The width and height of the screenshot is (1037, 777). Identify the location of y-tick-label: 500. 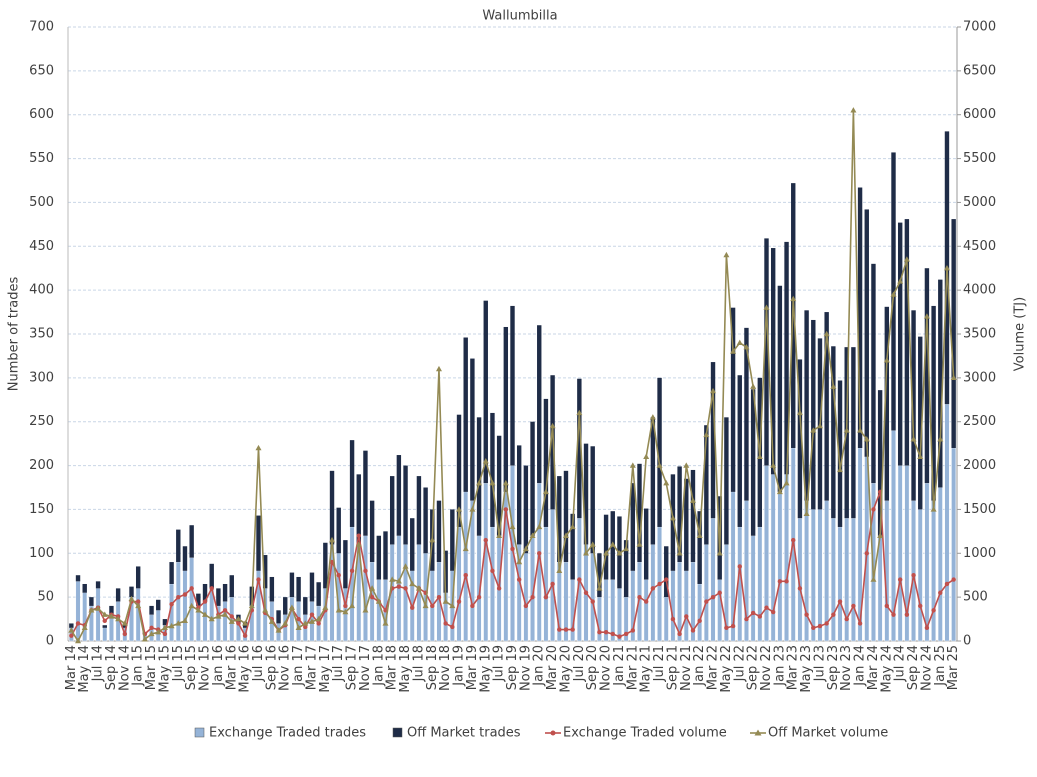
(41, 202).